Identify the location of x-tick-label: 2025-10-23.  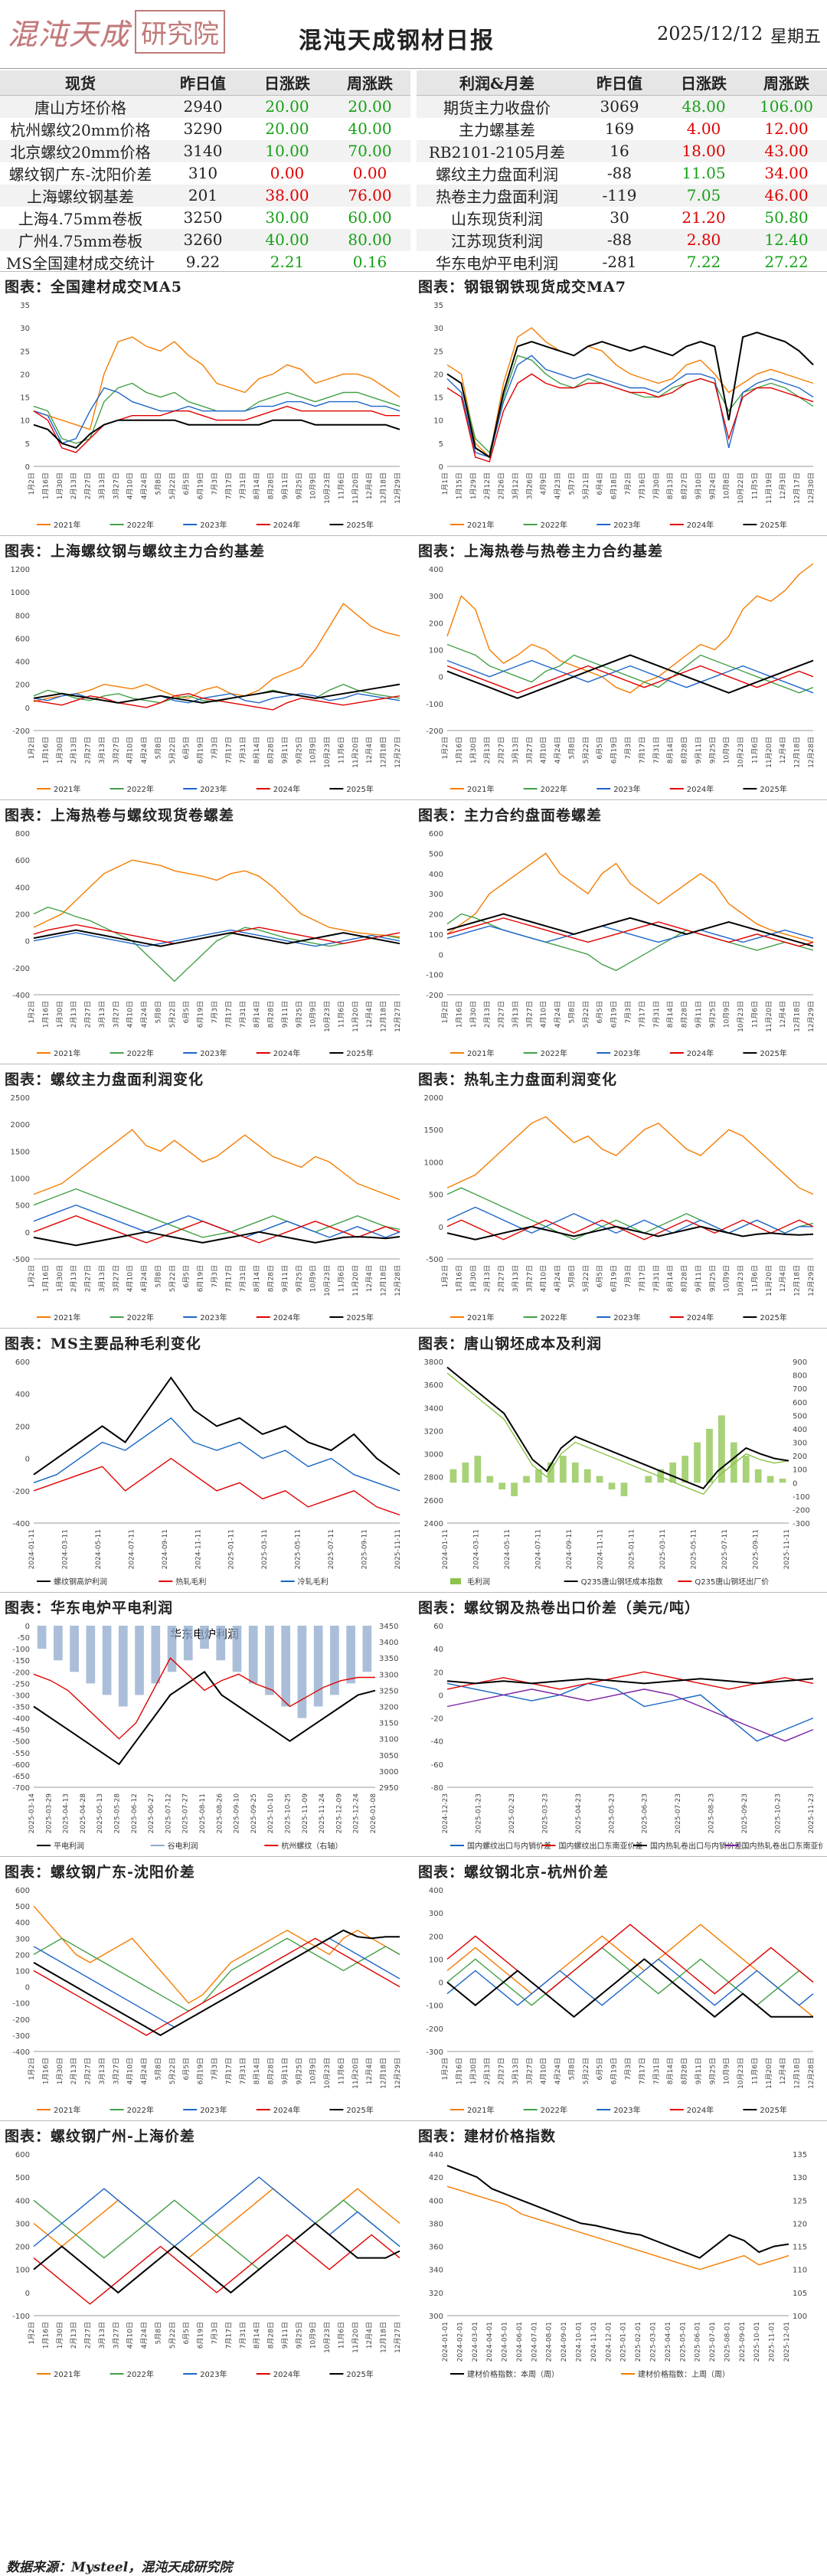
(779, 1813).